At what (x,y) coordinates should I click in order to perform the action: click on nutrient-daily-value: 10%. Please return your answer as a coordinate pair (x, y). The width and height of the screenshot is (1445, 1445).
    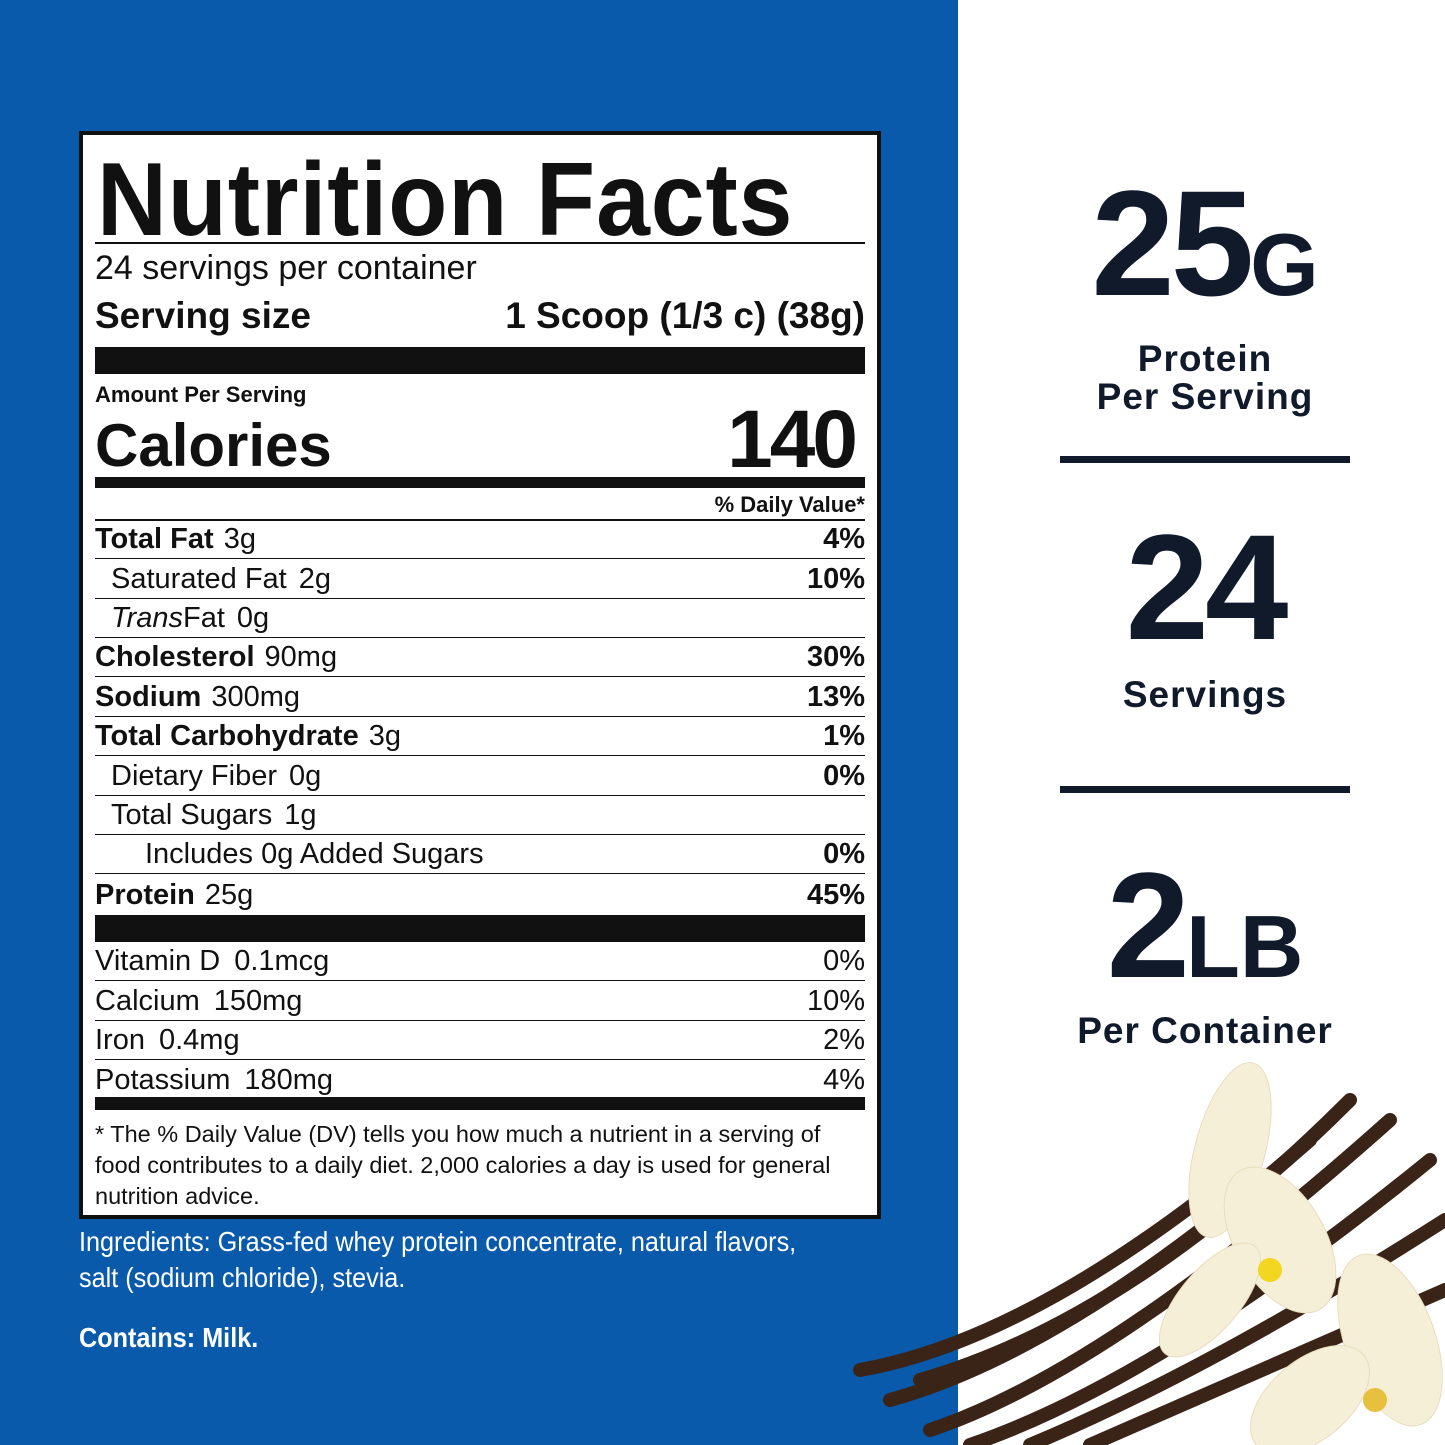
    Looking at the image, I should click on (835, 578).